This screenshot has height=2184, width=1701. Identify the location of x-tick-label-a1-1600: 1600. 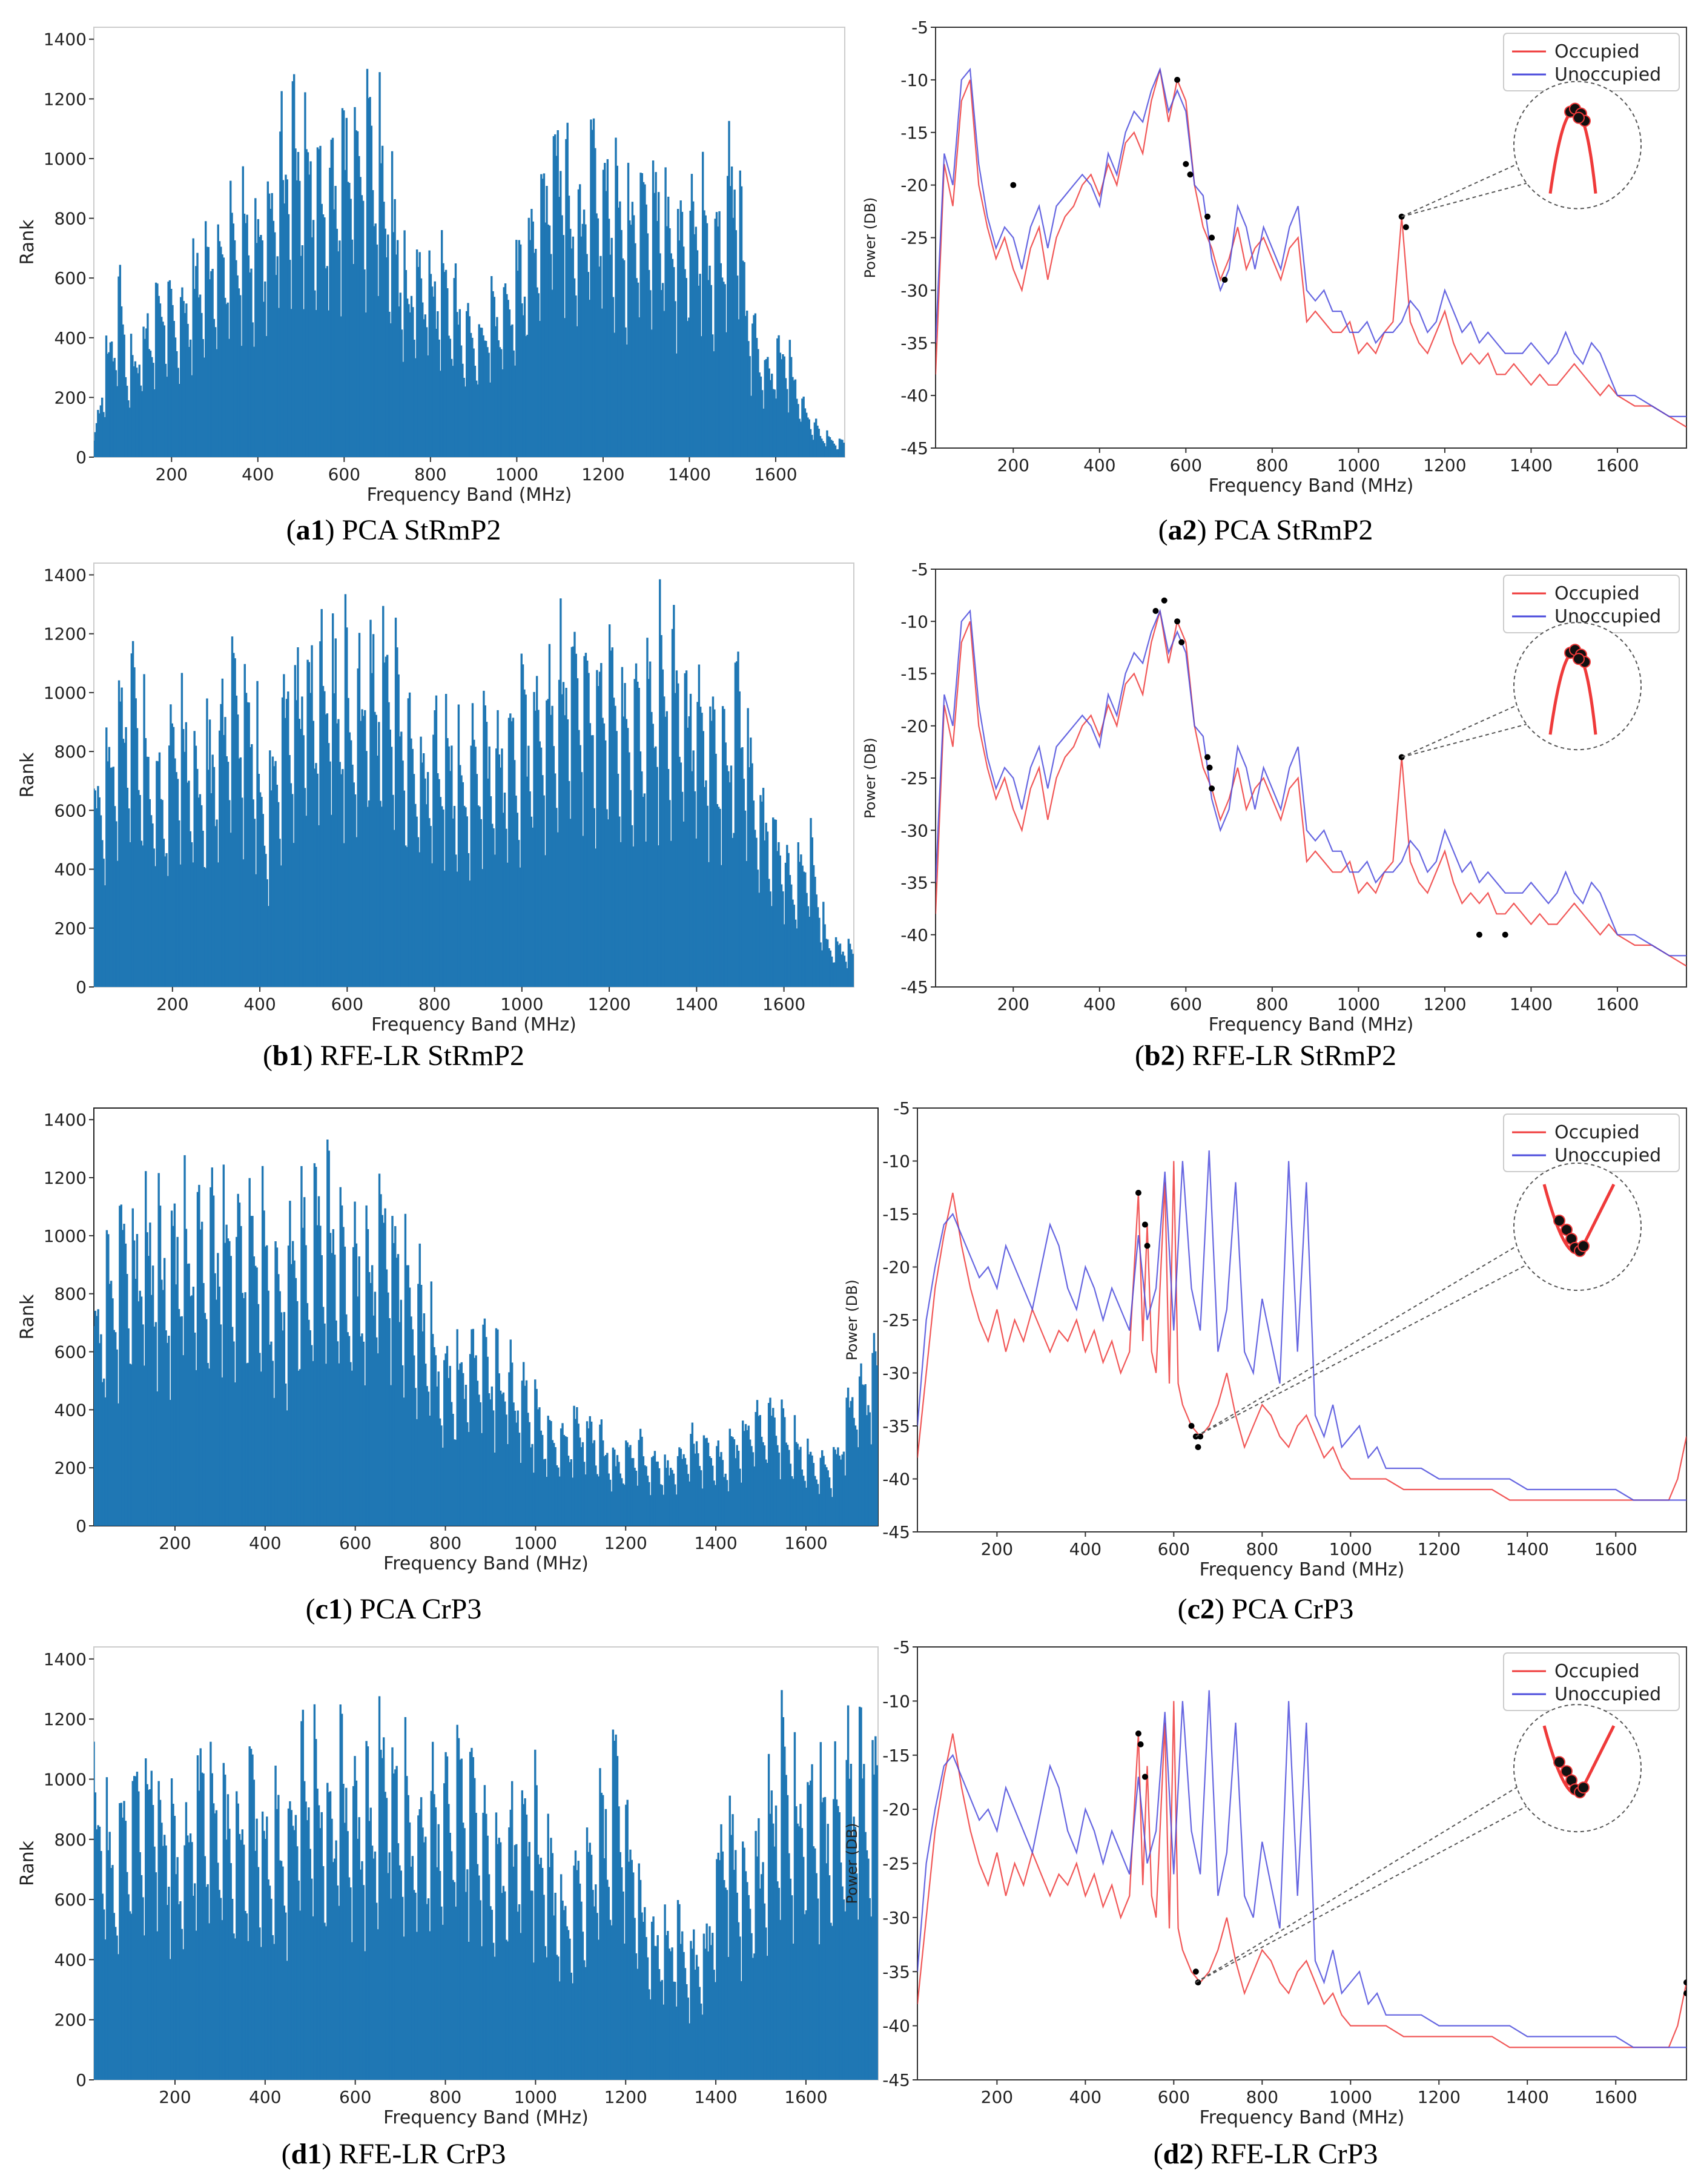
(775, 474).